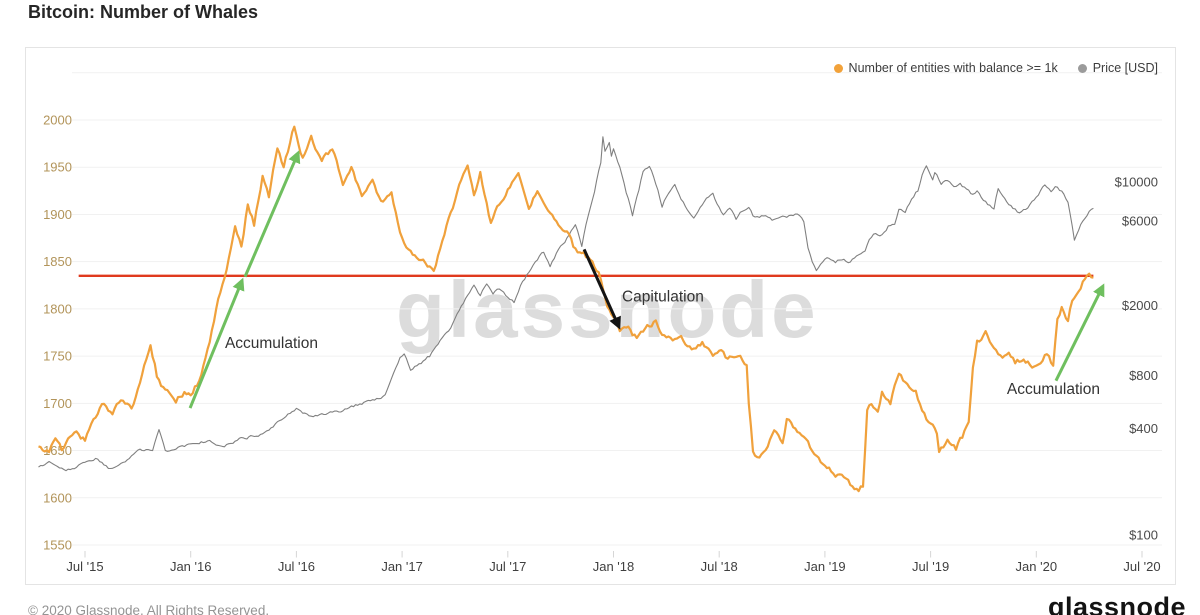  I want to click on left-axis-tick-label: 1550, so click(57, 544).